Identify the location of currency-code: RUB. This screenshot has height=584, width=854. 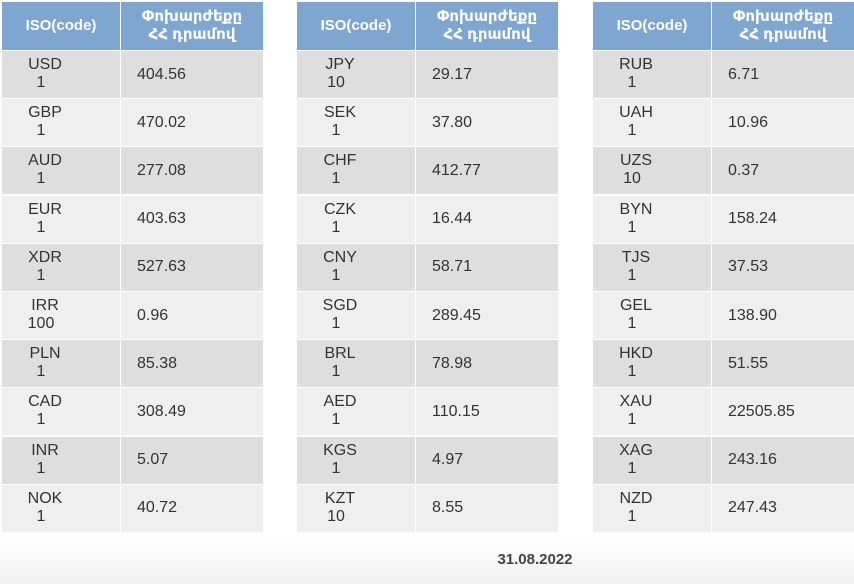
(636, 64).